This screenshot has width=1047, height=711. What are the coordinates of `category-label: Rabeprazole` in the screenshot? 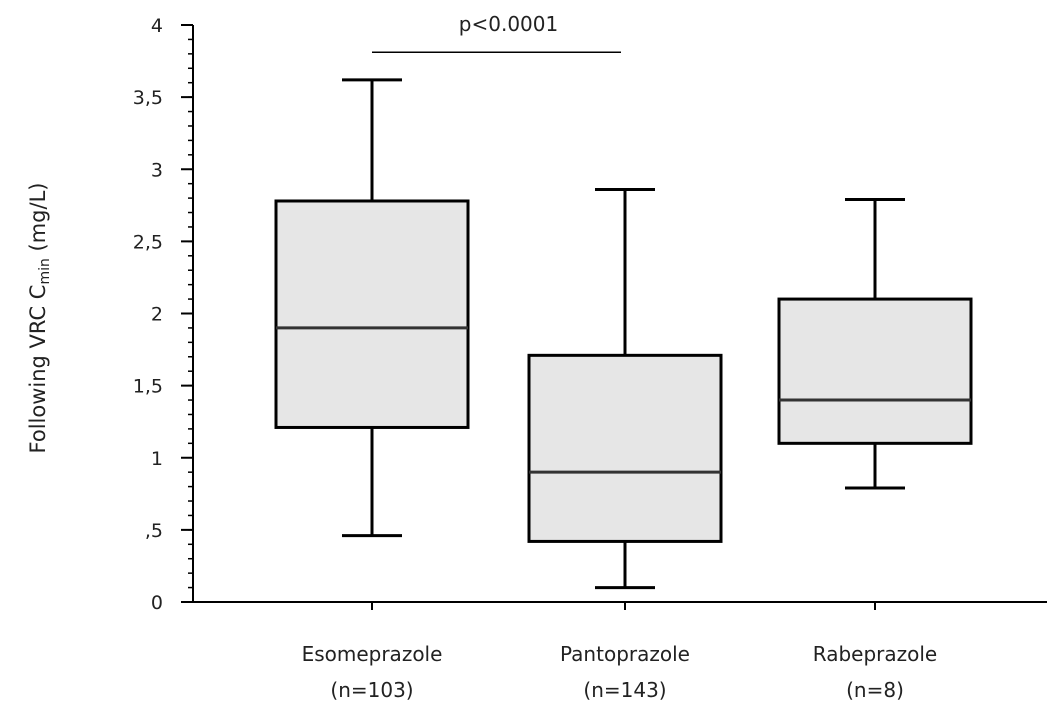 It's located at (875, 654).